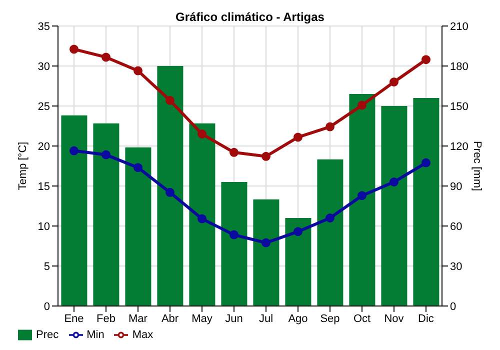 The width and height of the screenshot is (500, 350). I want to click on legend-label: Max, so click(143, 334).